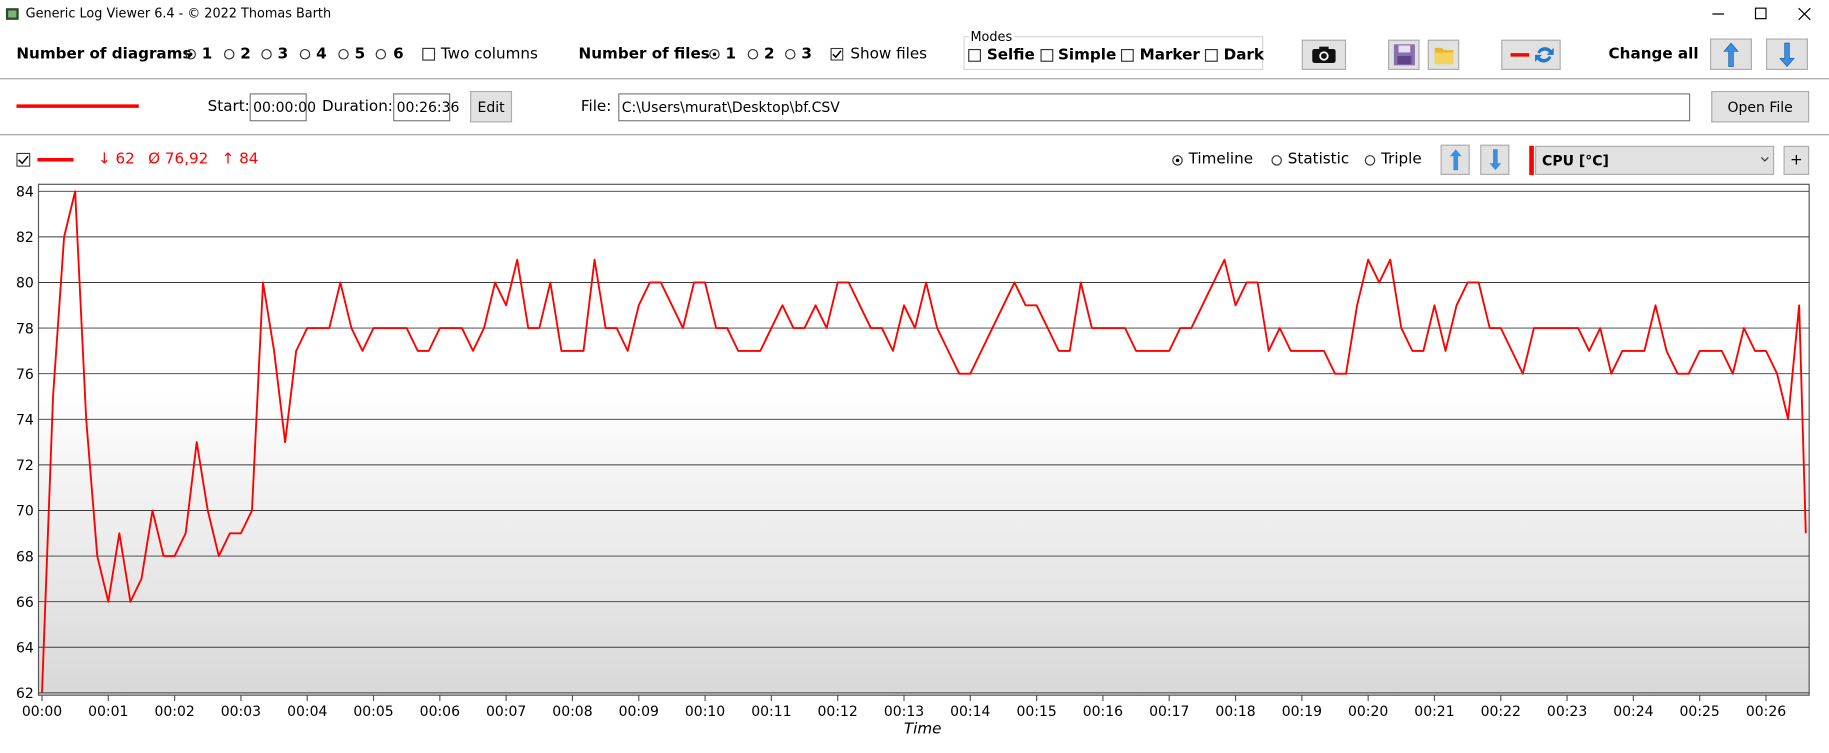 The width and height of the screenshot is (1829, 753). I want to click on file-path-input: C:\Users\murat\Desktop\bf.CSV, so click(1154, 107).